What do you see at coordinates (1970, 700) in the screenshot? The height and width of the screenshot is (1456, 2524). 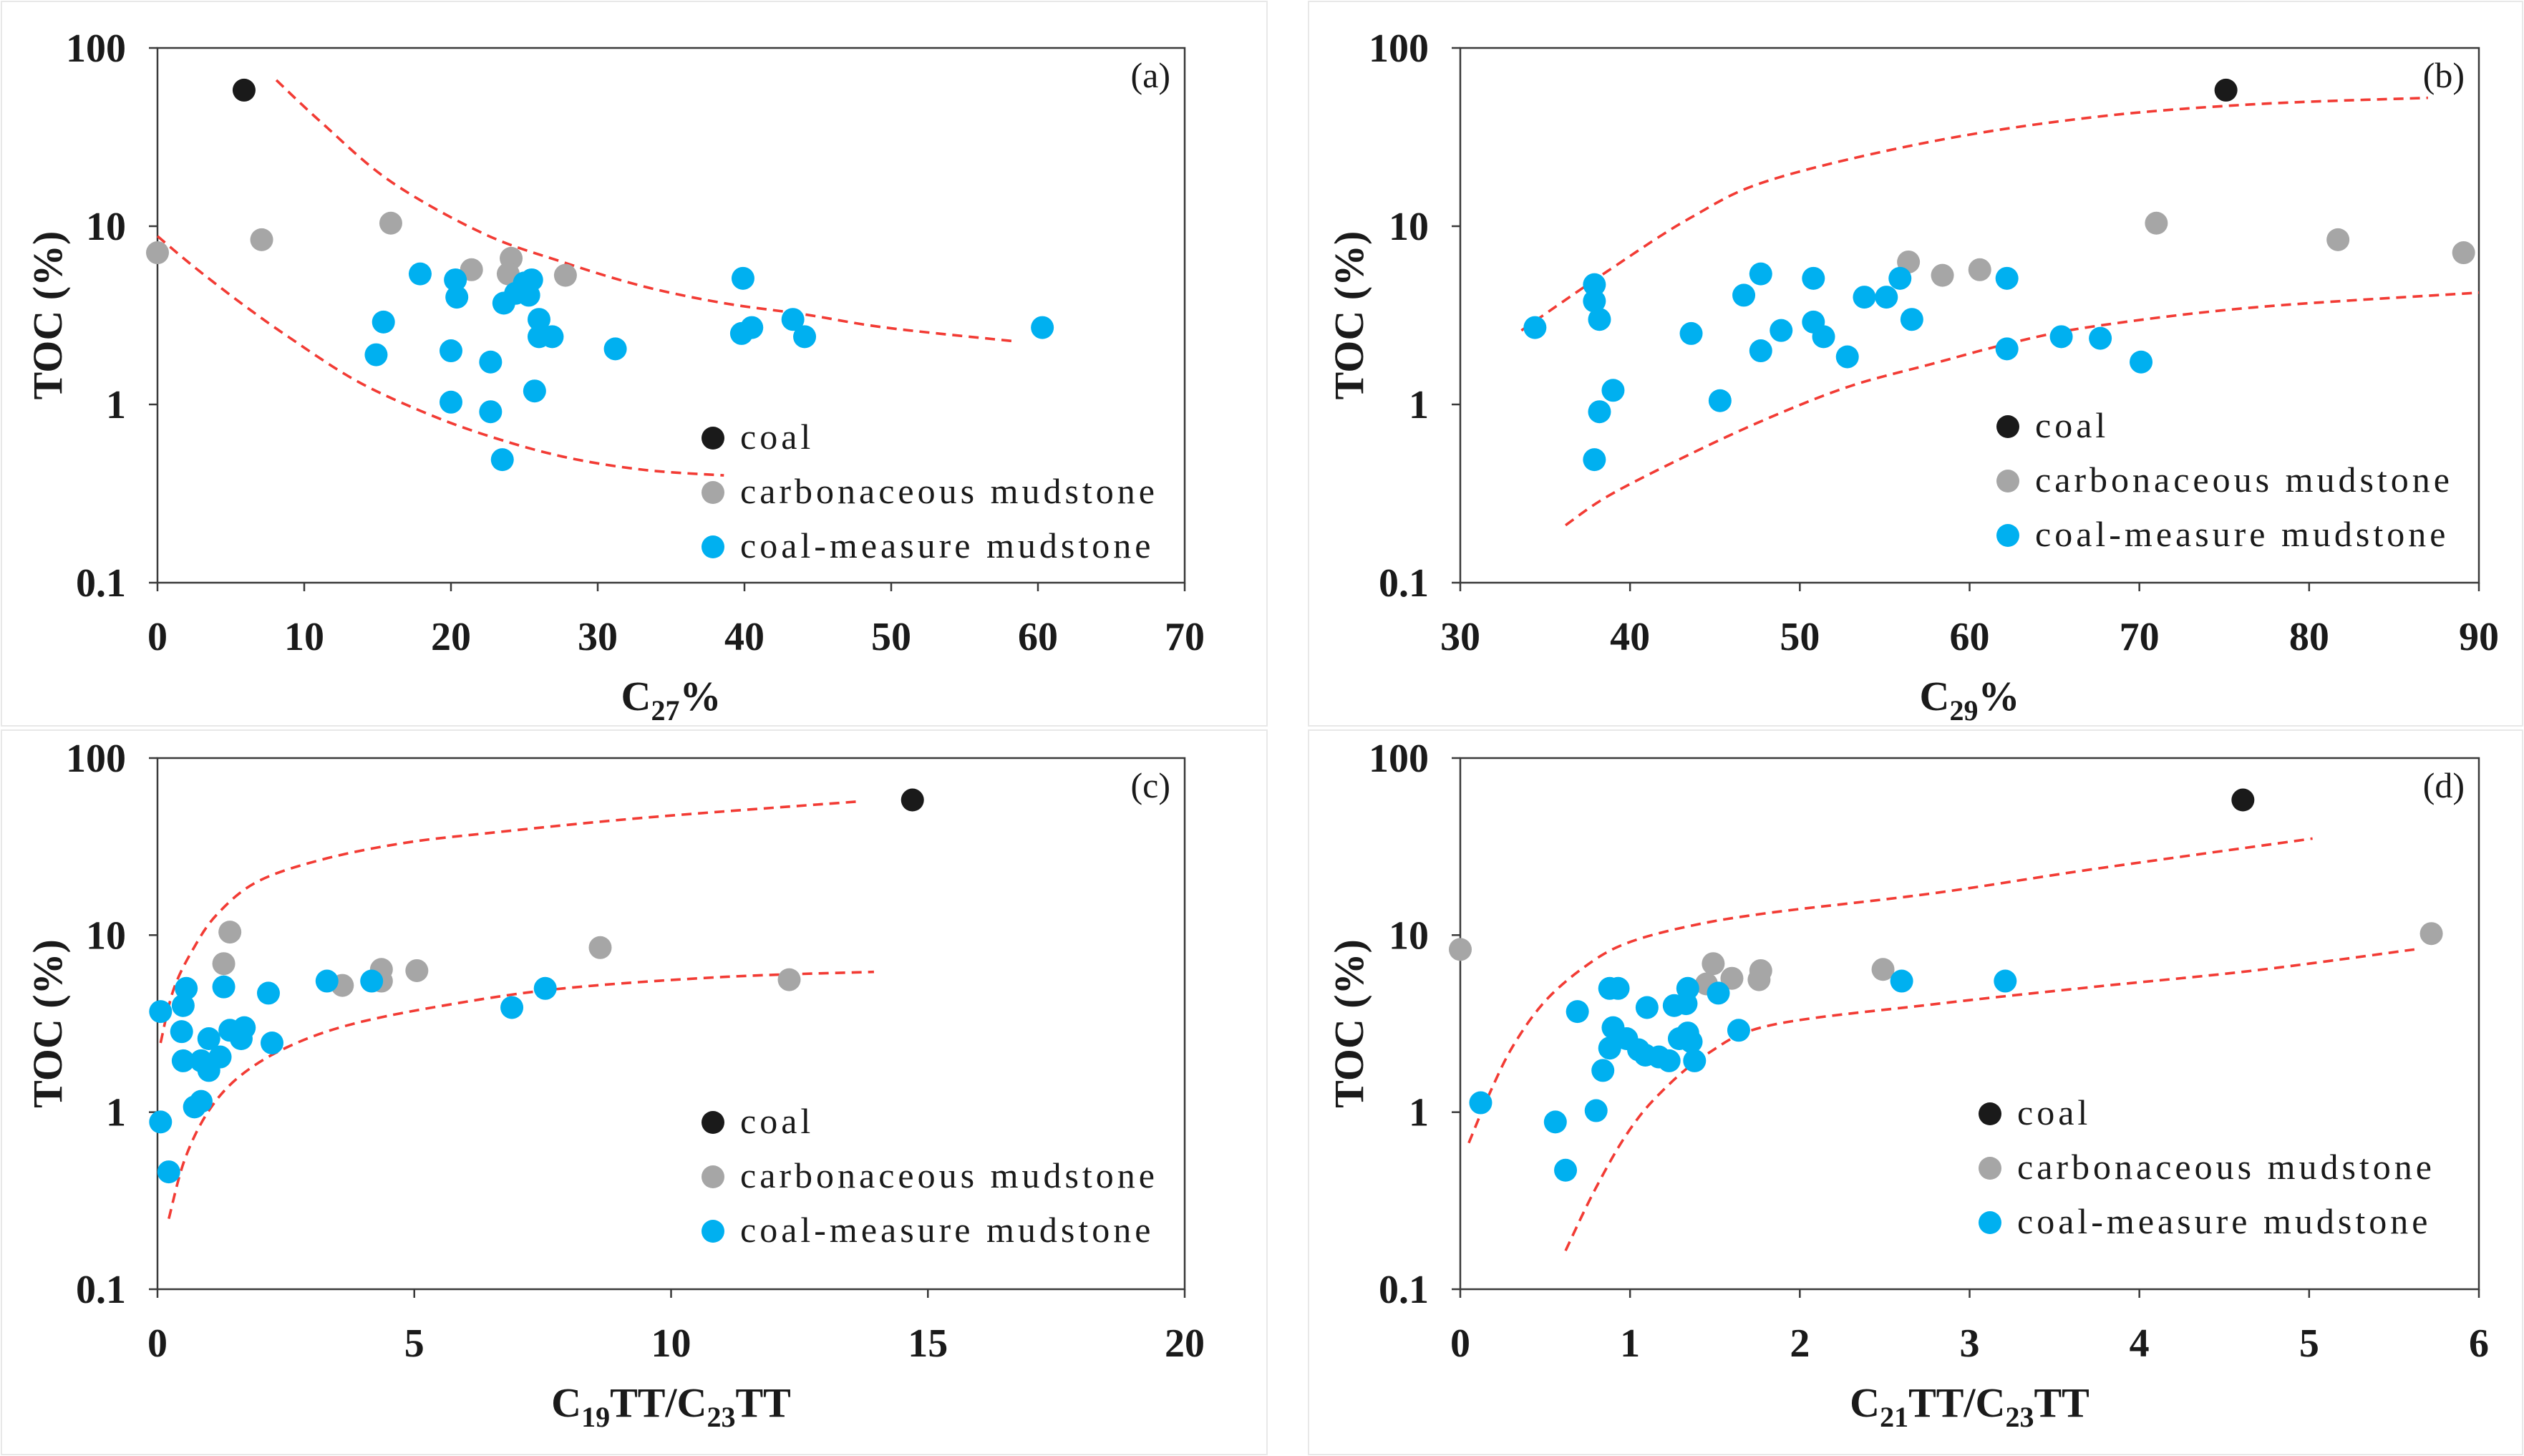 I see `x-axis-label: C29%` at bounding box center [1970, 700].